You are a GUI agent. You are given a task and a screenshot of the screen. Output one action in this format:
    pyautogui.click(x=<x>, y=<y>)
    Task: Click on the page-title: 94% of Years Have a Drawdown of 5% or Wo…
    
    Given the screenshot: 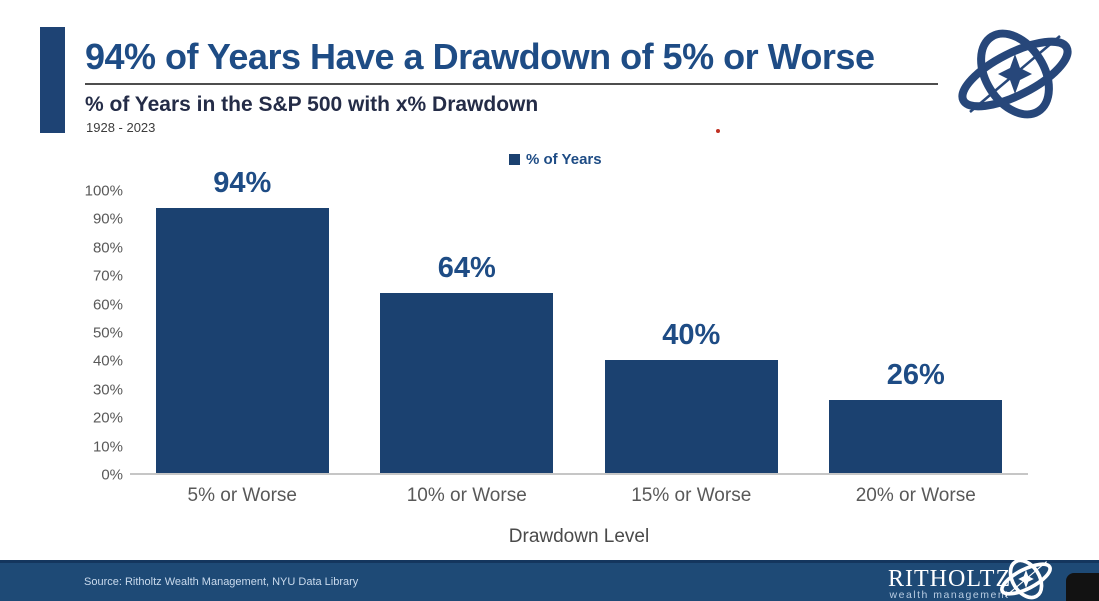 What is the action you would take?
    pyautogui.click(x=480, y=56)
    